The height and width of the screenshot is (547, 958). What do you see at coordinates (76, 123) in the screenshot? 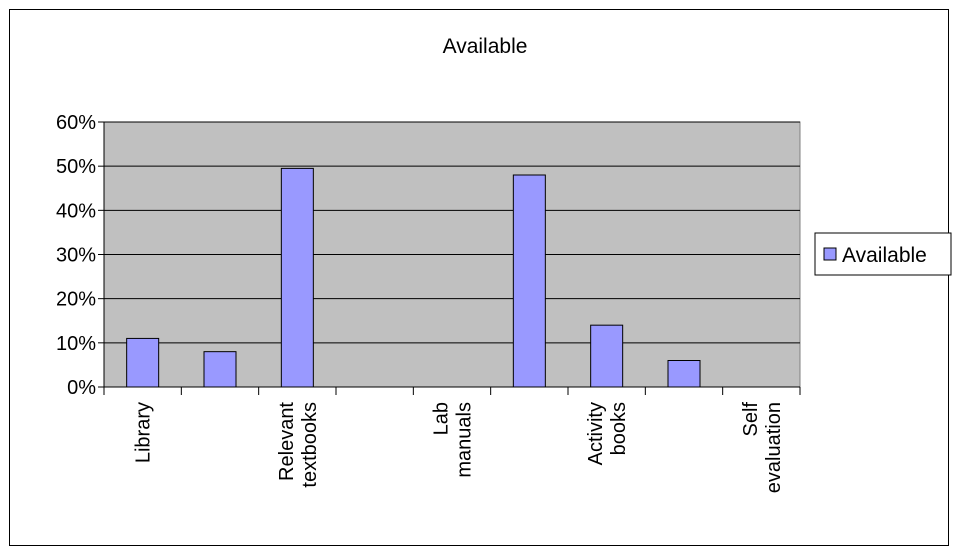
I see `y-tick-label: 60%` at bounding box center [76, 123].